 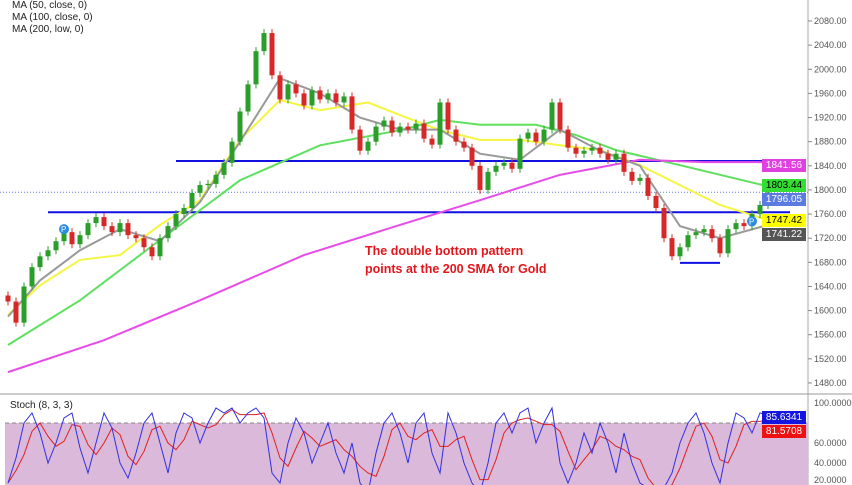 I want to click on stoch-tick-label: 60.0000, so click(x=830, y=443).